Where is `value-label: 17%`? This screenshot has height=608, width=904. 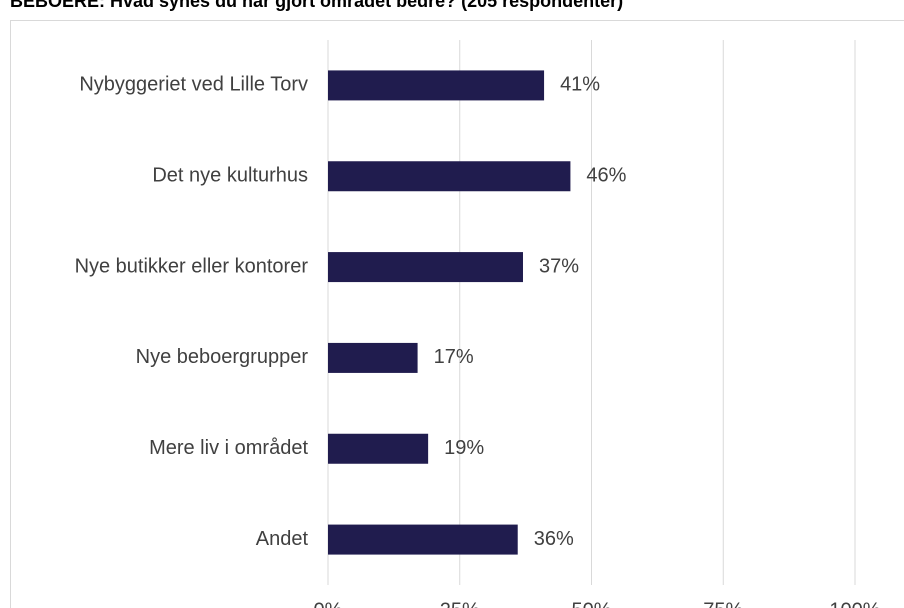
value-label: 17% is located at coordinates (454, 357).